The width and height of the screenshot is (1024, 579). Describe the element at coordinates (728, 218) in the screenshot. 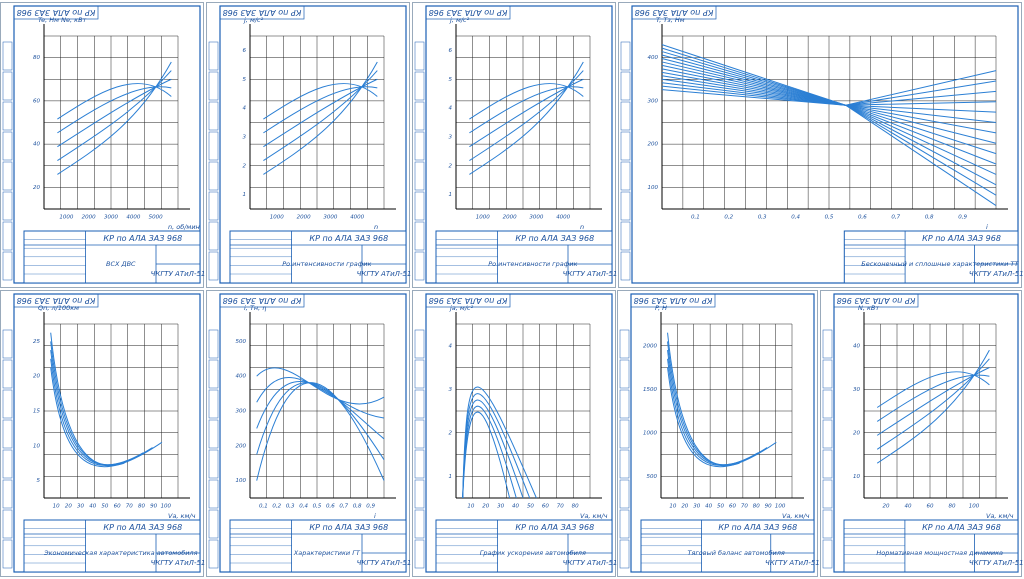

I see `x-tick-label: 0,2` at that location.